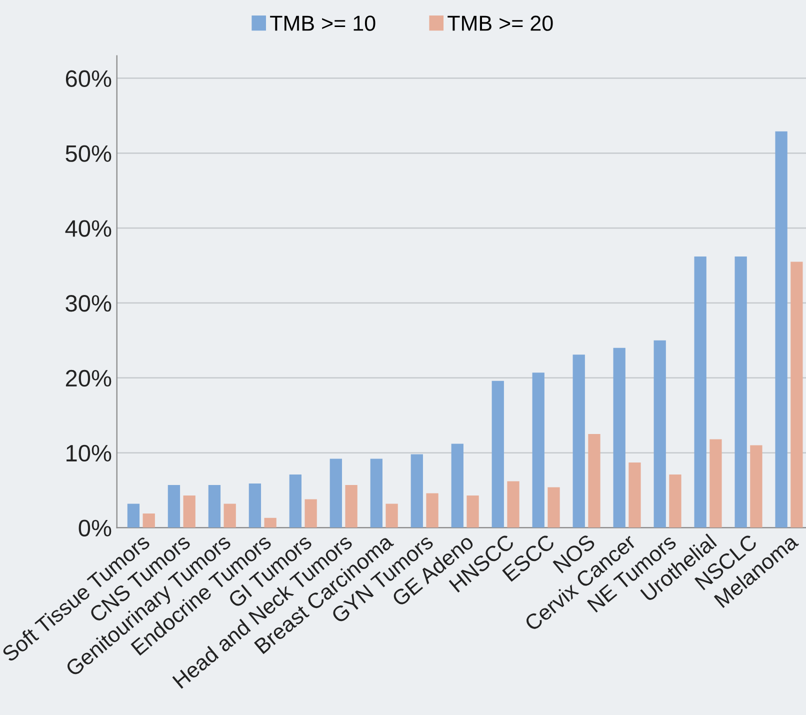 Image resolution: width=806 pixels, height=715 pixels. Describe the element at coordinates (88, 228) in the screenshot. I see `y-tick-label: 40%` at that location.